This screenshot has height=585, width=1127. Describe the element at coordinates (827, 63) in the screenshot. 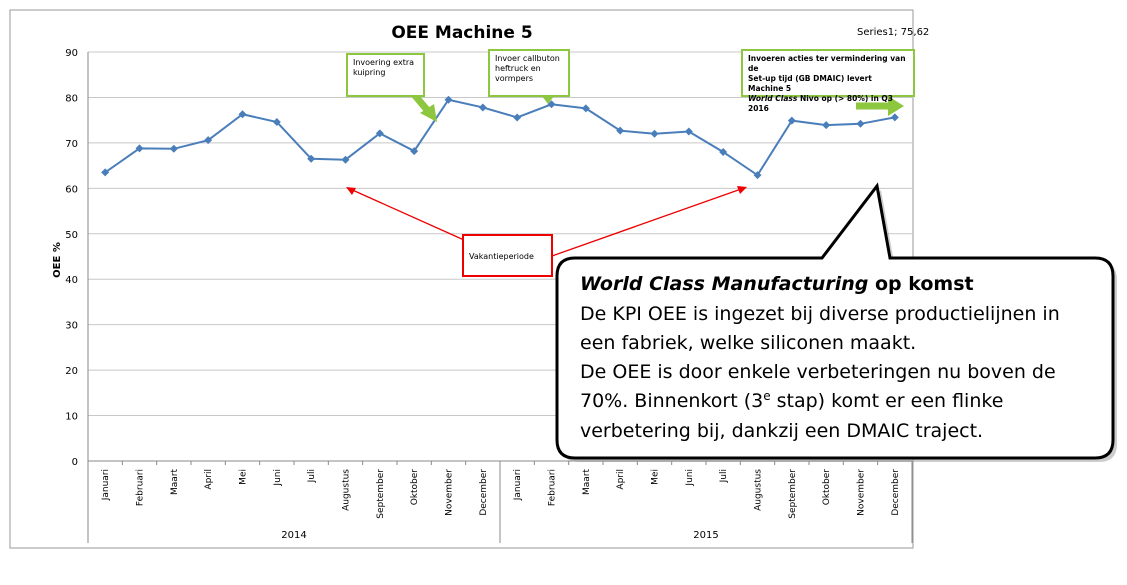

I see `annotation-line: Invoeren acties ter vermindering van de` at that location.